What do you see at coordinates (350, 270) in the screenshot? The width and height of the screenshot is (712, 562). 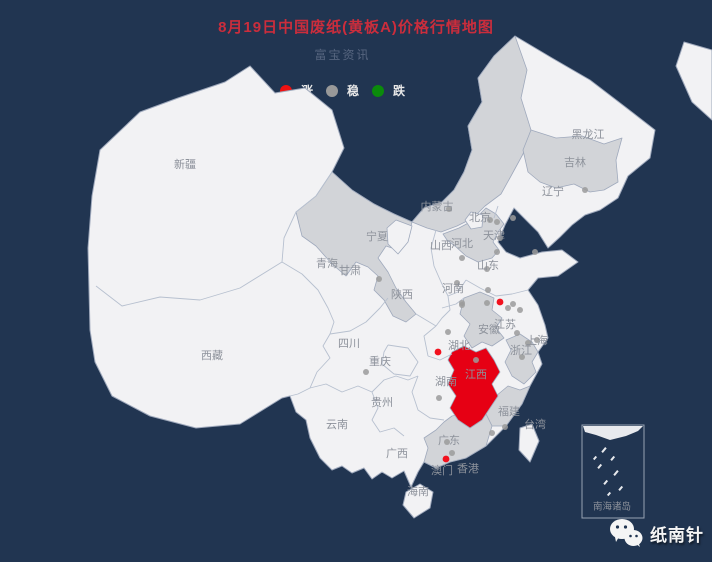 I see `province-label-gansu: 甘肃` at bounding box center [350, 270].